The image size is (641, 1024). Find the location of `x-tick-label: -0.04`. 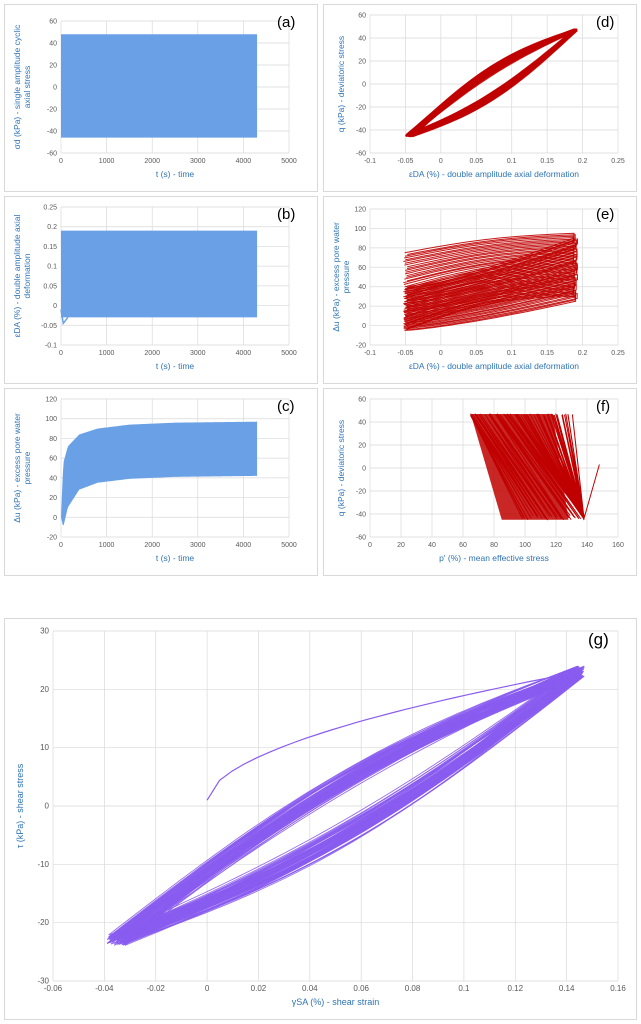

x-tick-label: -0.04 is located at coordinates (104, 988).